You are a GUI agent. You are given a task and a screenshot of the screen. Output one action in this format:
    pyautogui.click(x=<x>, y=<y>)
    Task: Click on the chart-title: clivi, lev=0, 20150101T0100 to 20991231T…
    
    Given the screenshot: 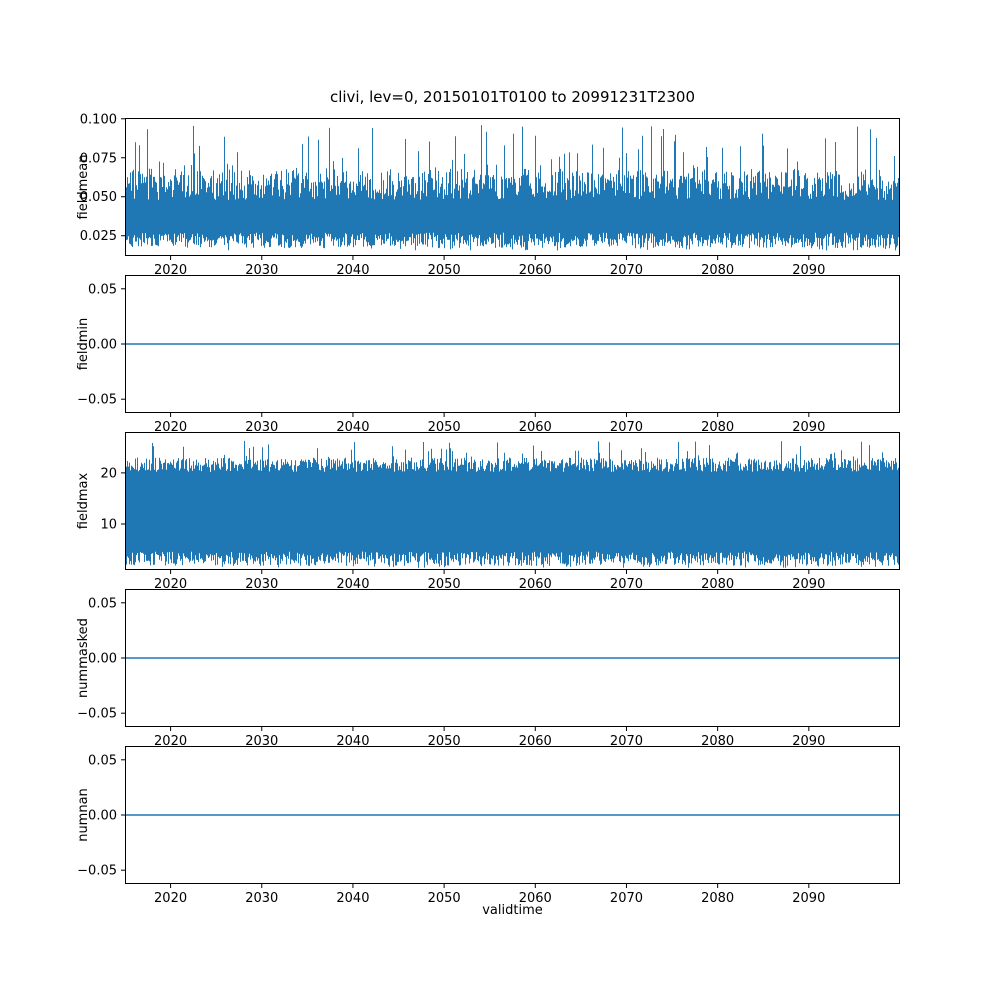 What is the action you would take?
    pyautogui.click(x=512, y=97)
    